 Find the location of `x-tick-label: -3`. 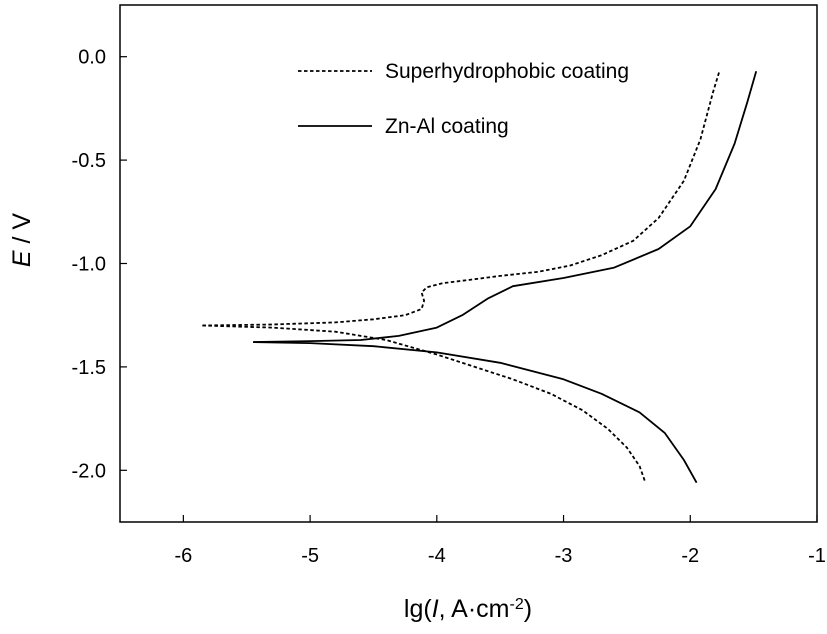

x-tick-label: -3 is located at coordinates (564, 556).